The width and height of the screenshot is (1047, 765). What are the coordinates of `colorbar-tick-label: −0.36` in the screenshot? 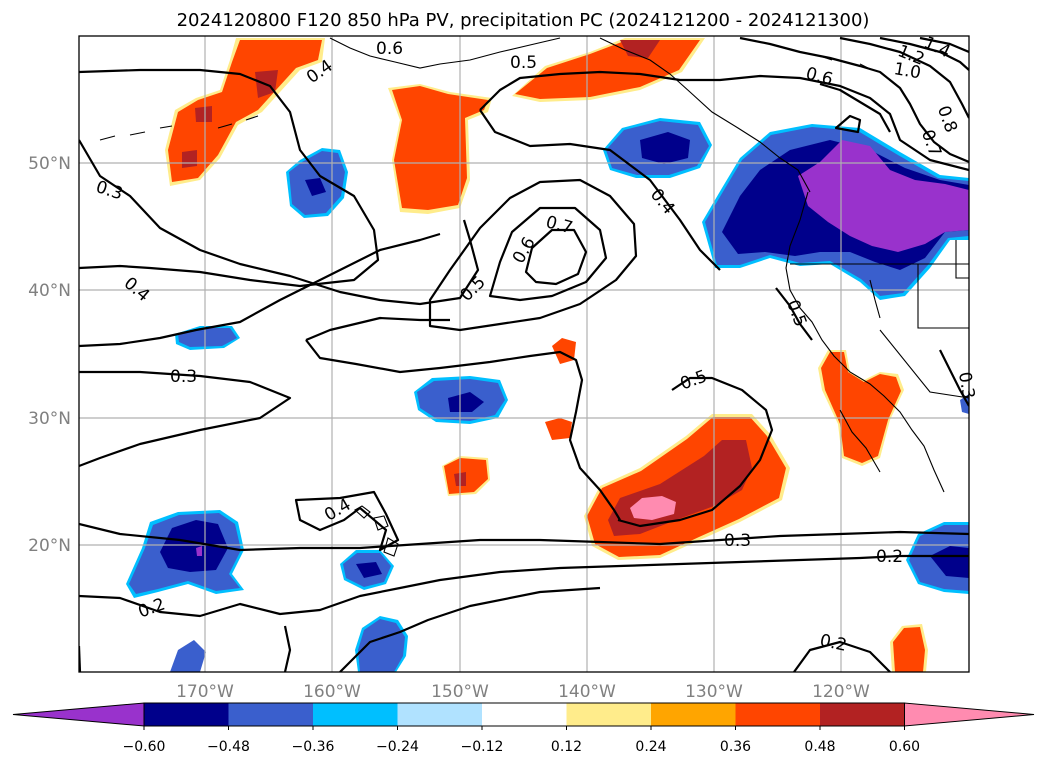 It's located at (313, 747).